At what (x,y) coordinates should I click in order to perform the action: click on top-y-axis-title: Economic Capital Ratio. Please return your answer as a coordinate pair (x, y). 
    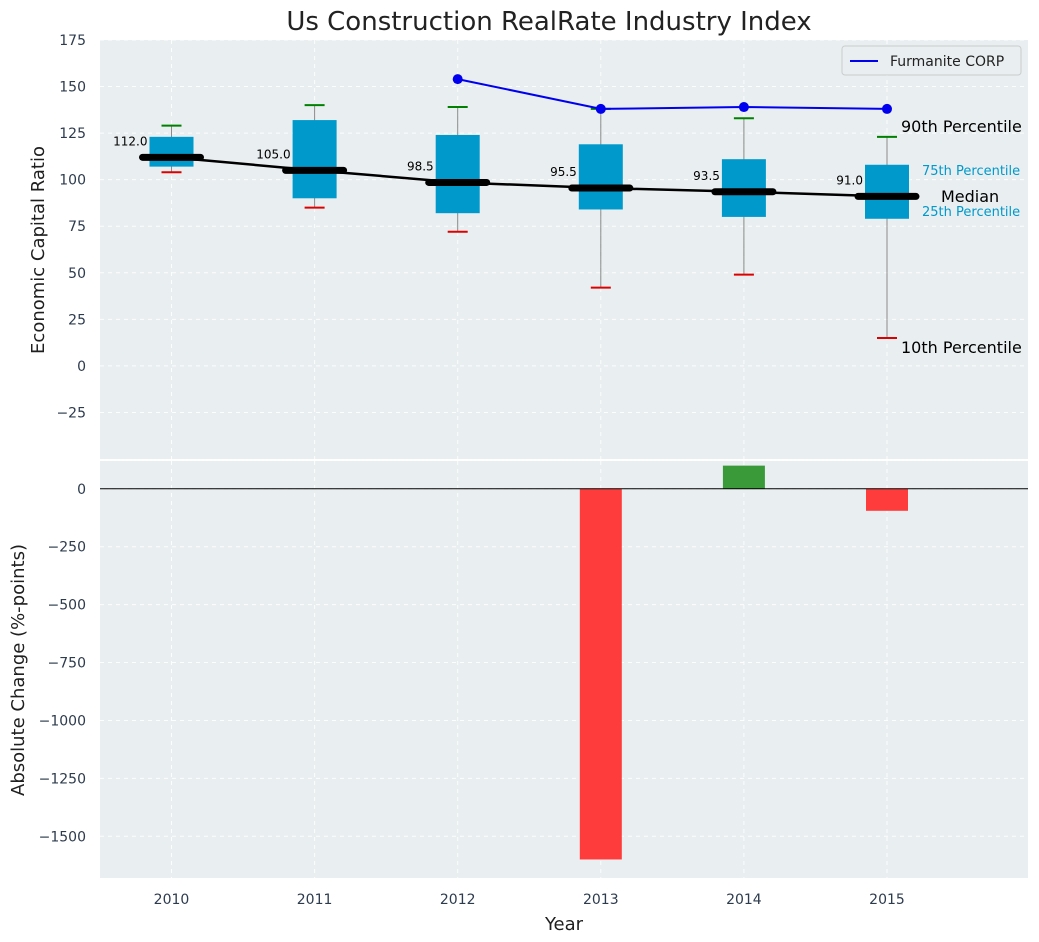
    Looking at the image, I should click on (38, 250).